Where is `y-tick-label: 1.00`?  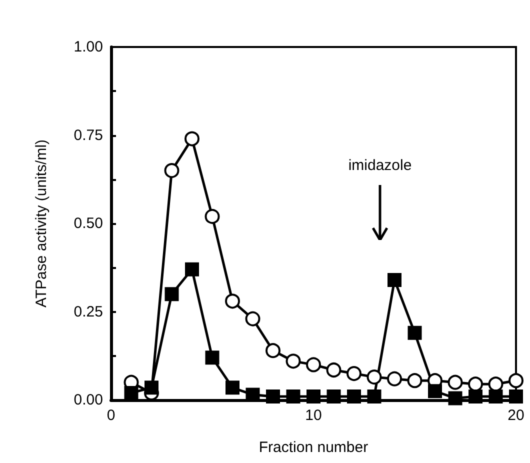 y-tick-label: 1.00 is located at coordinates (88, 47).